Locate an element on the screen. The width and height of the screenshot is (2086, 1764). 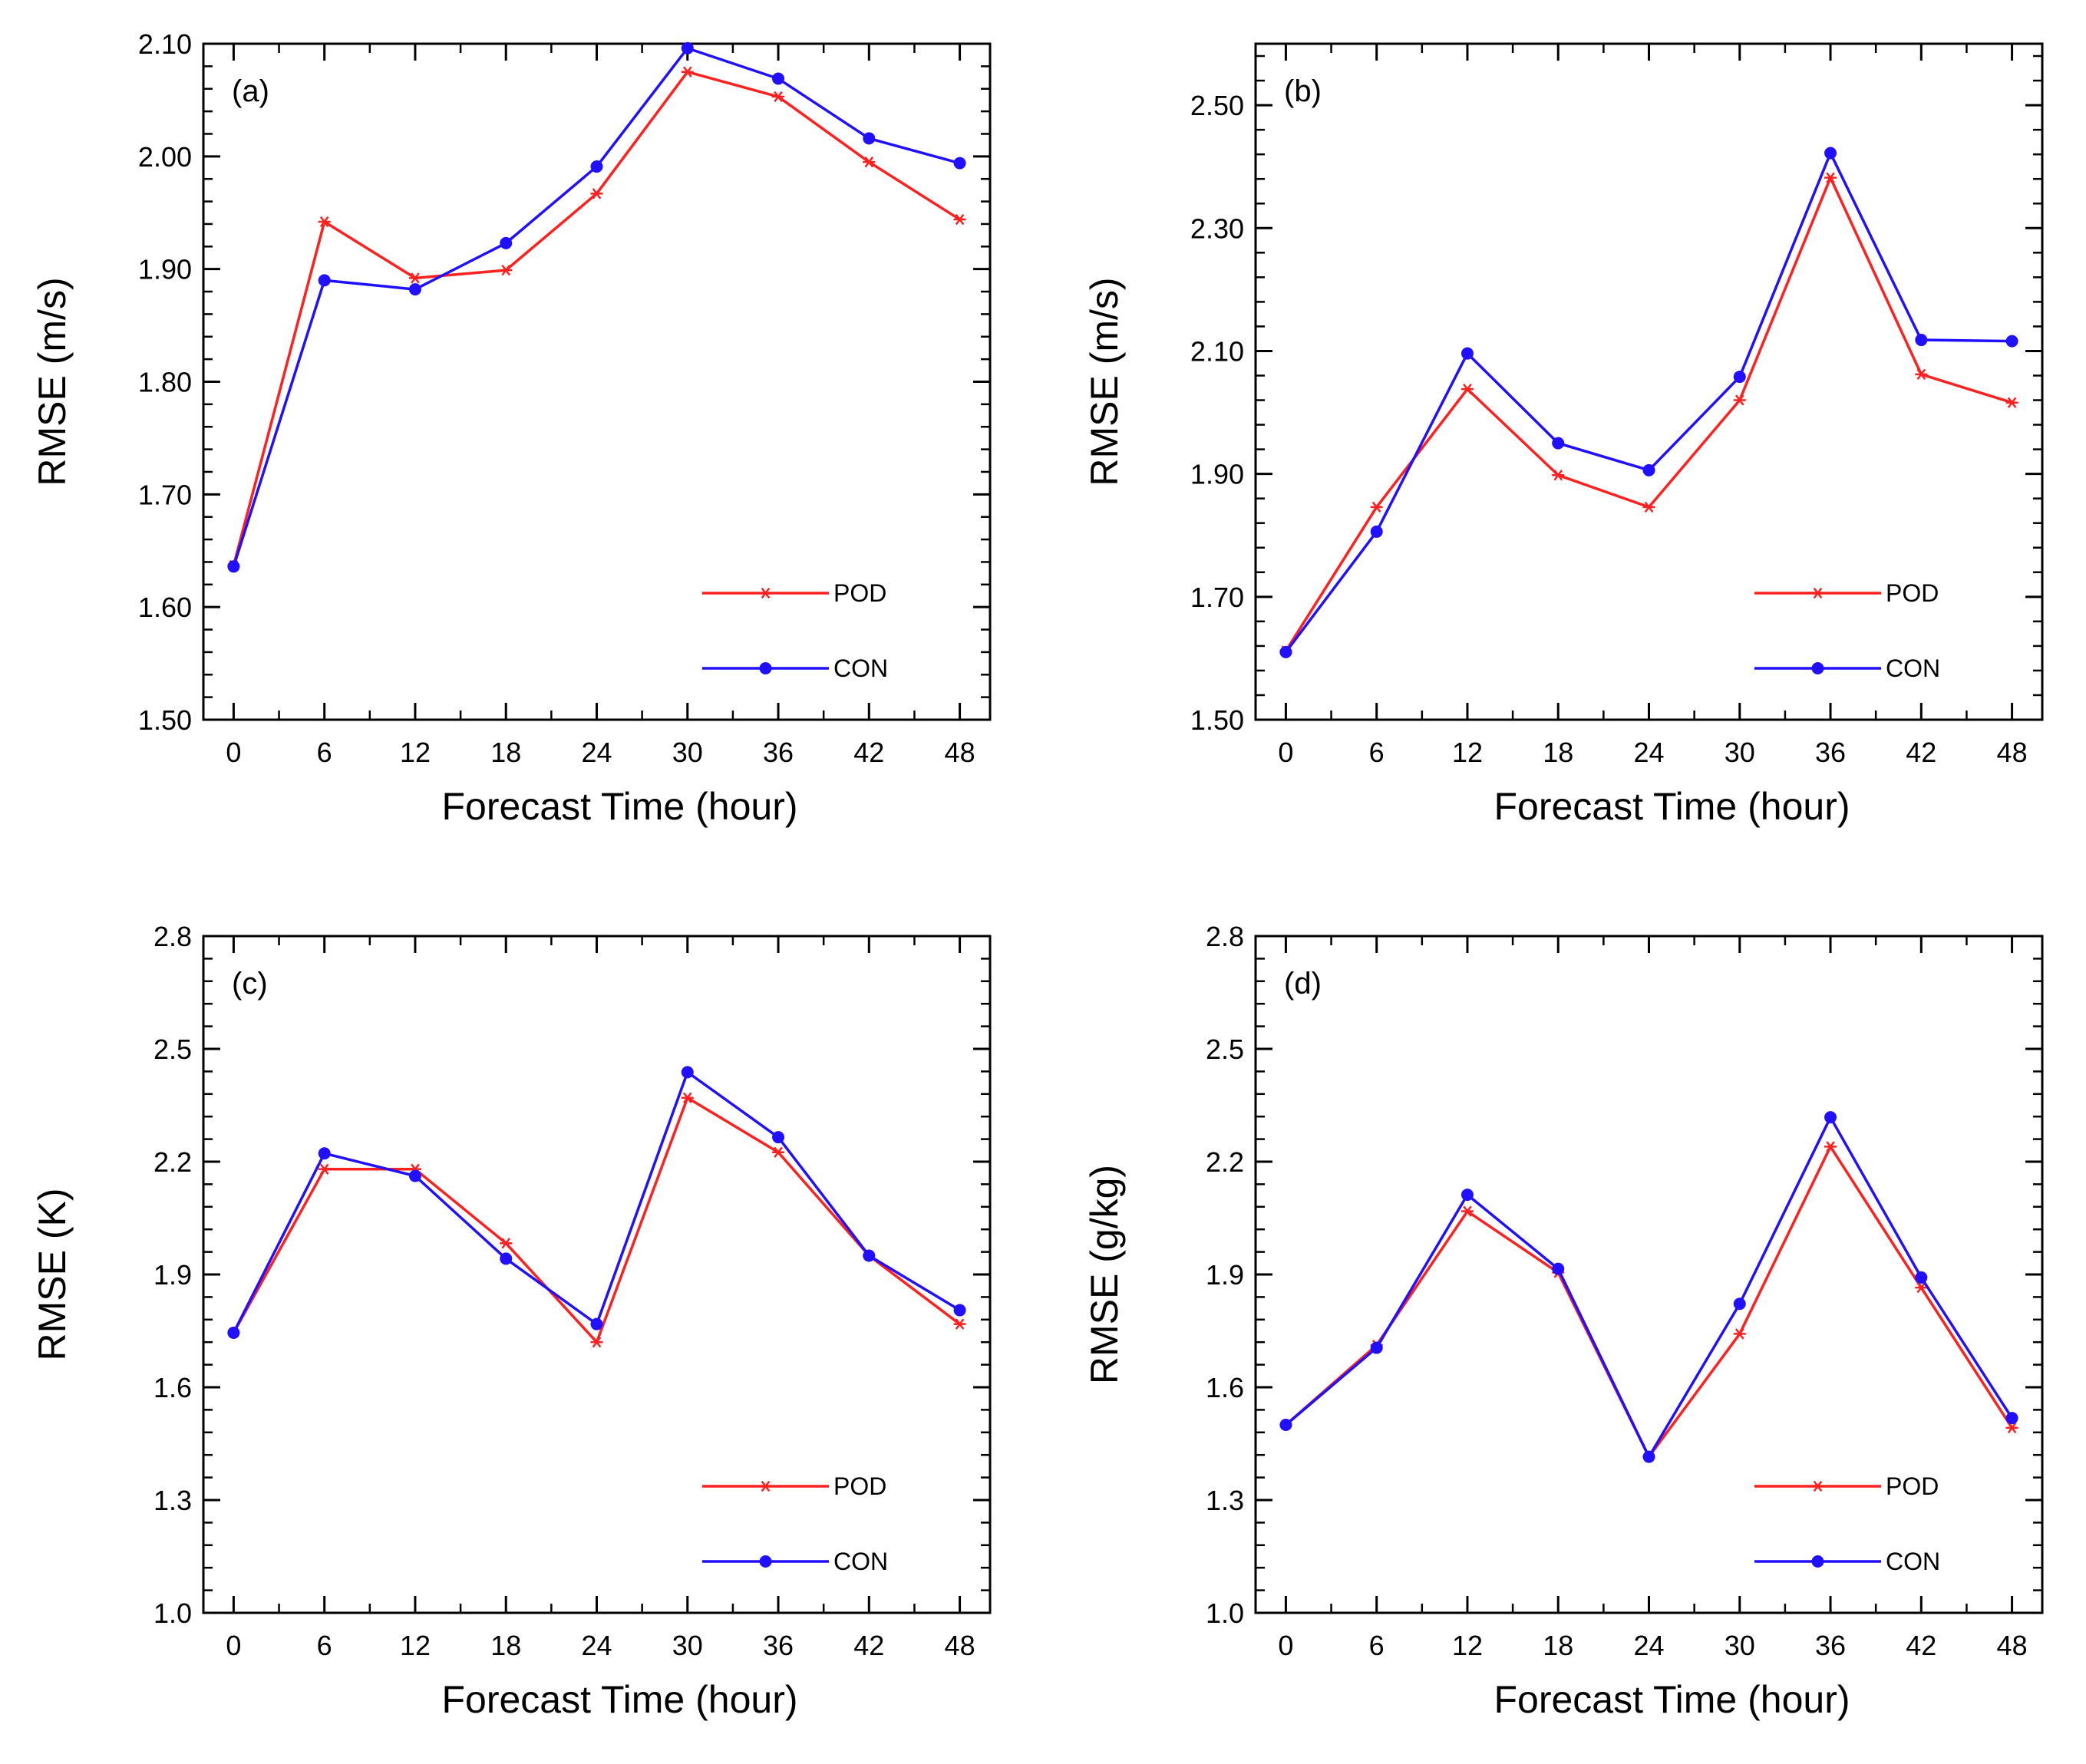
series-con is located at coordinates (1648, 403).